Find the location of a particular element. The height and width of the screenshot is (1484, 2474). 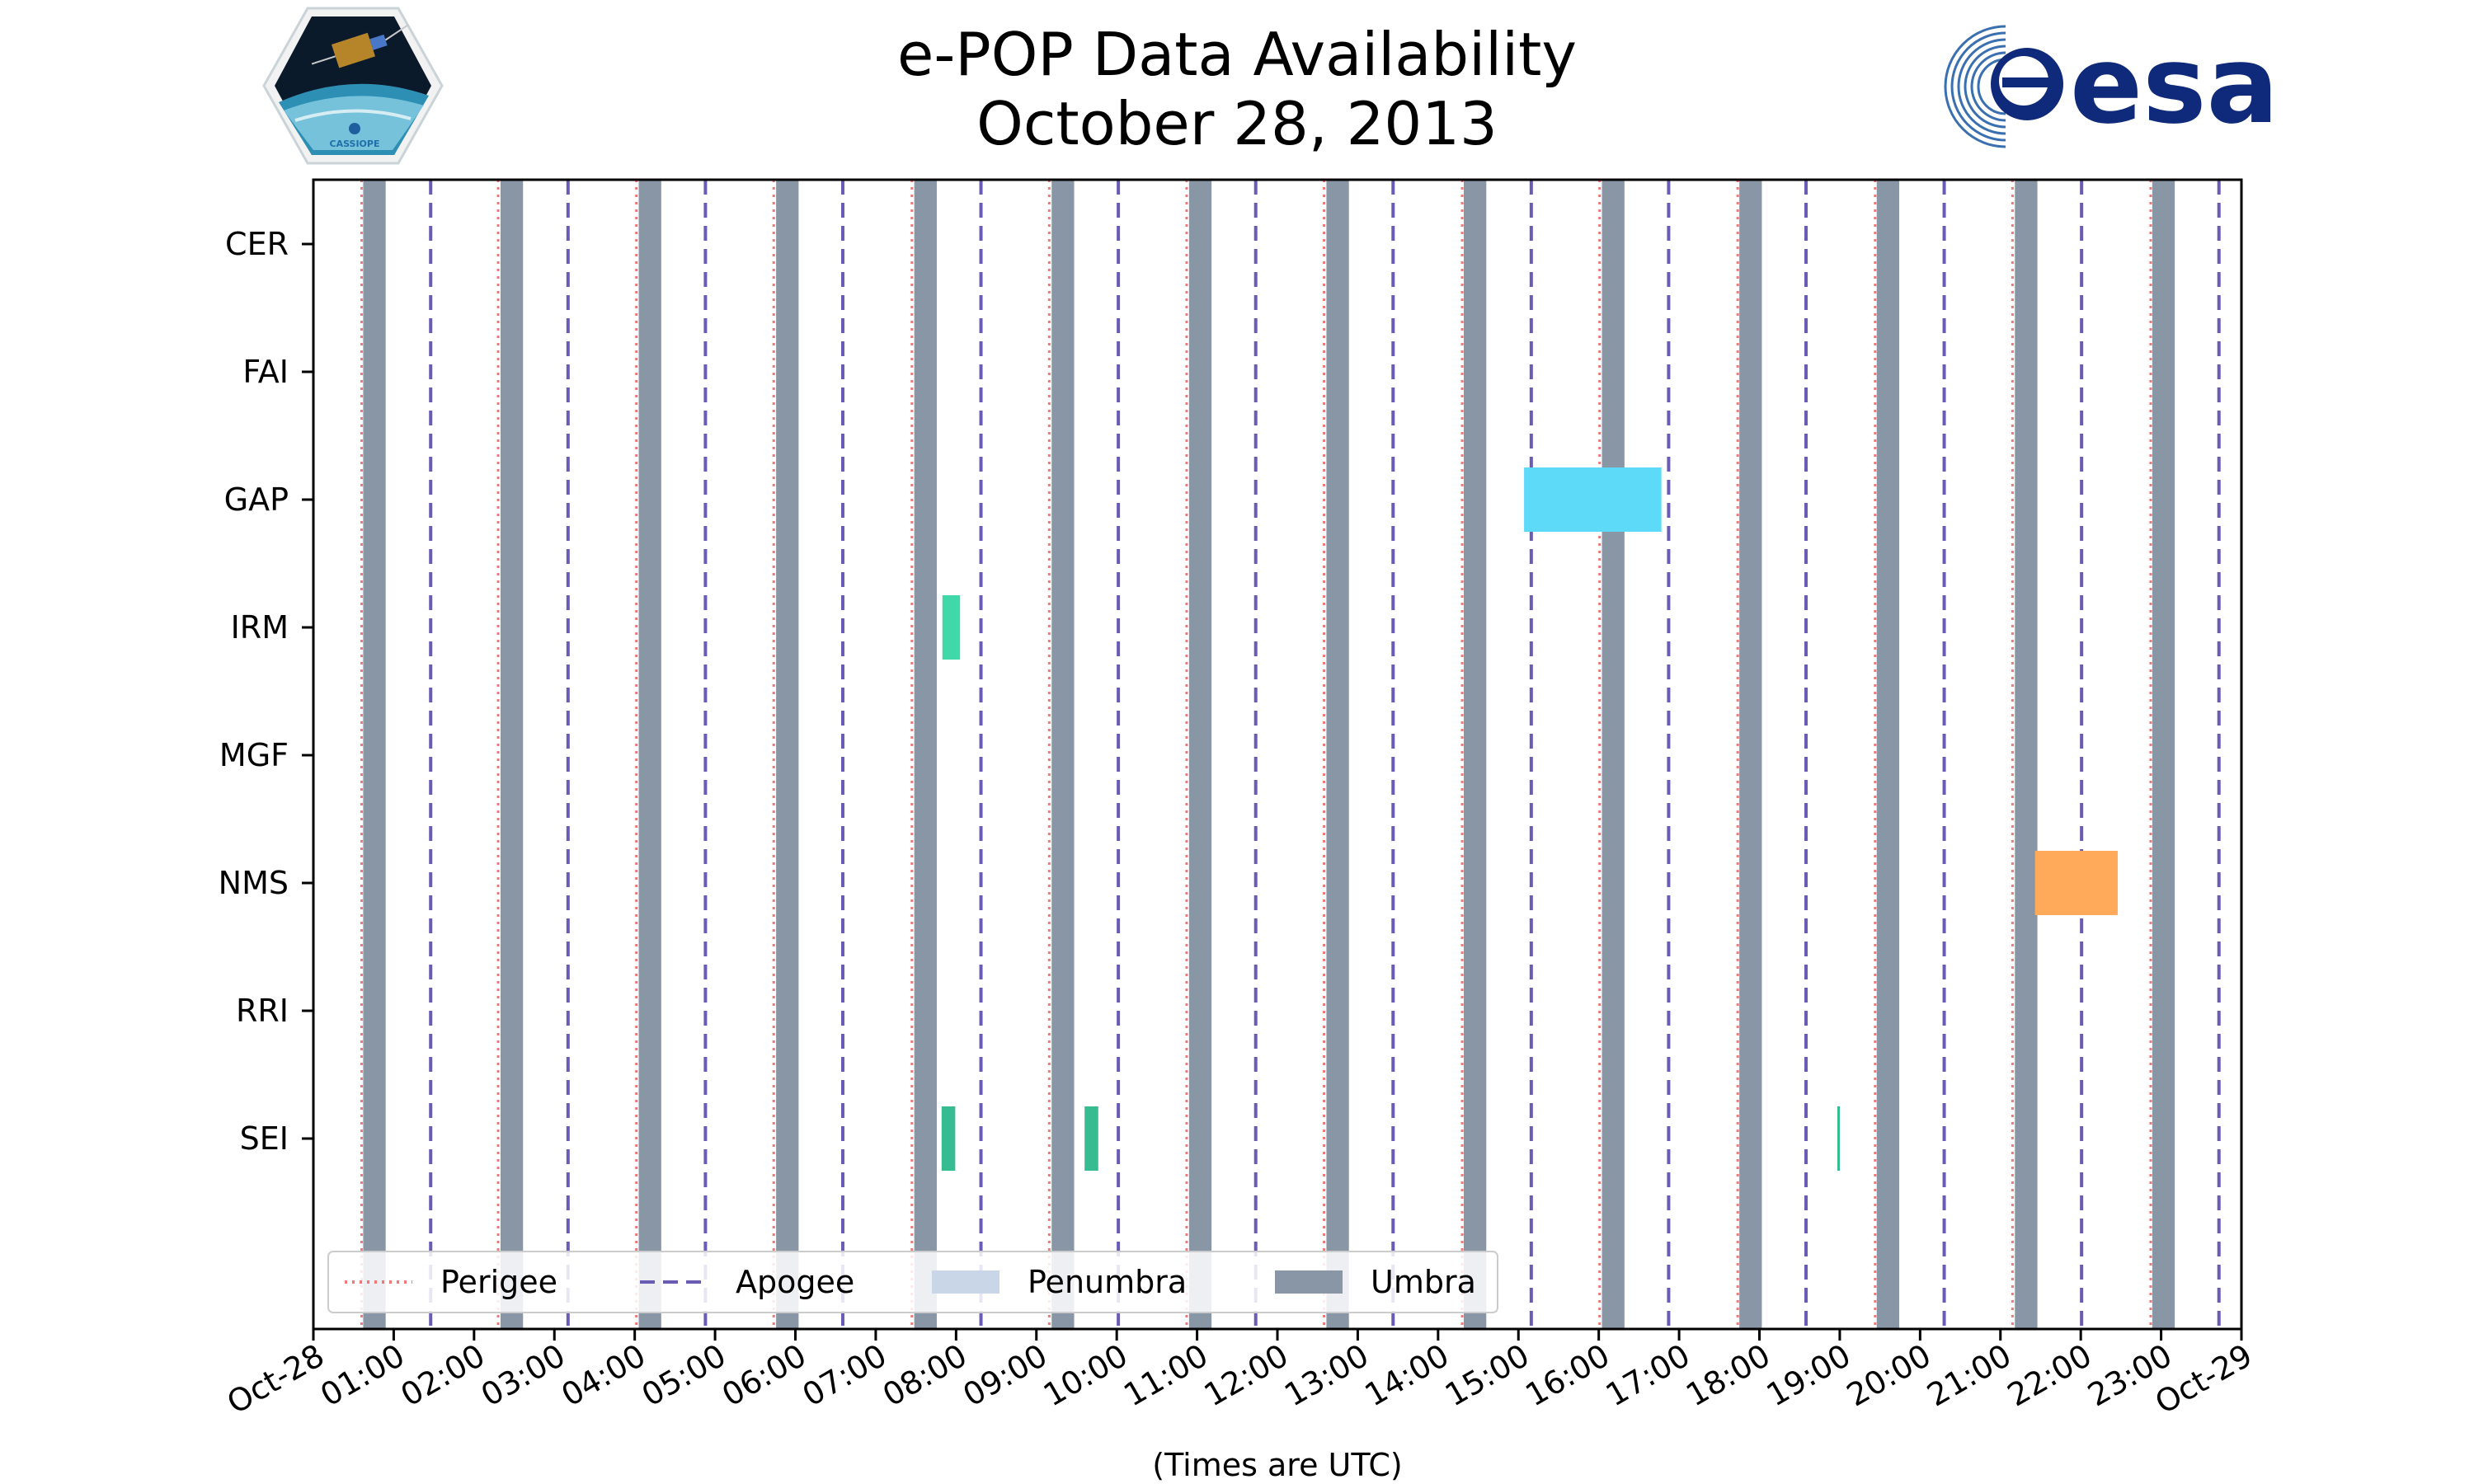

legend-label-penumbra: Penumbra is located at coordinates (1107, 1282).